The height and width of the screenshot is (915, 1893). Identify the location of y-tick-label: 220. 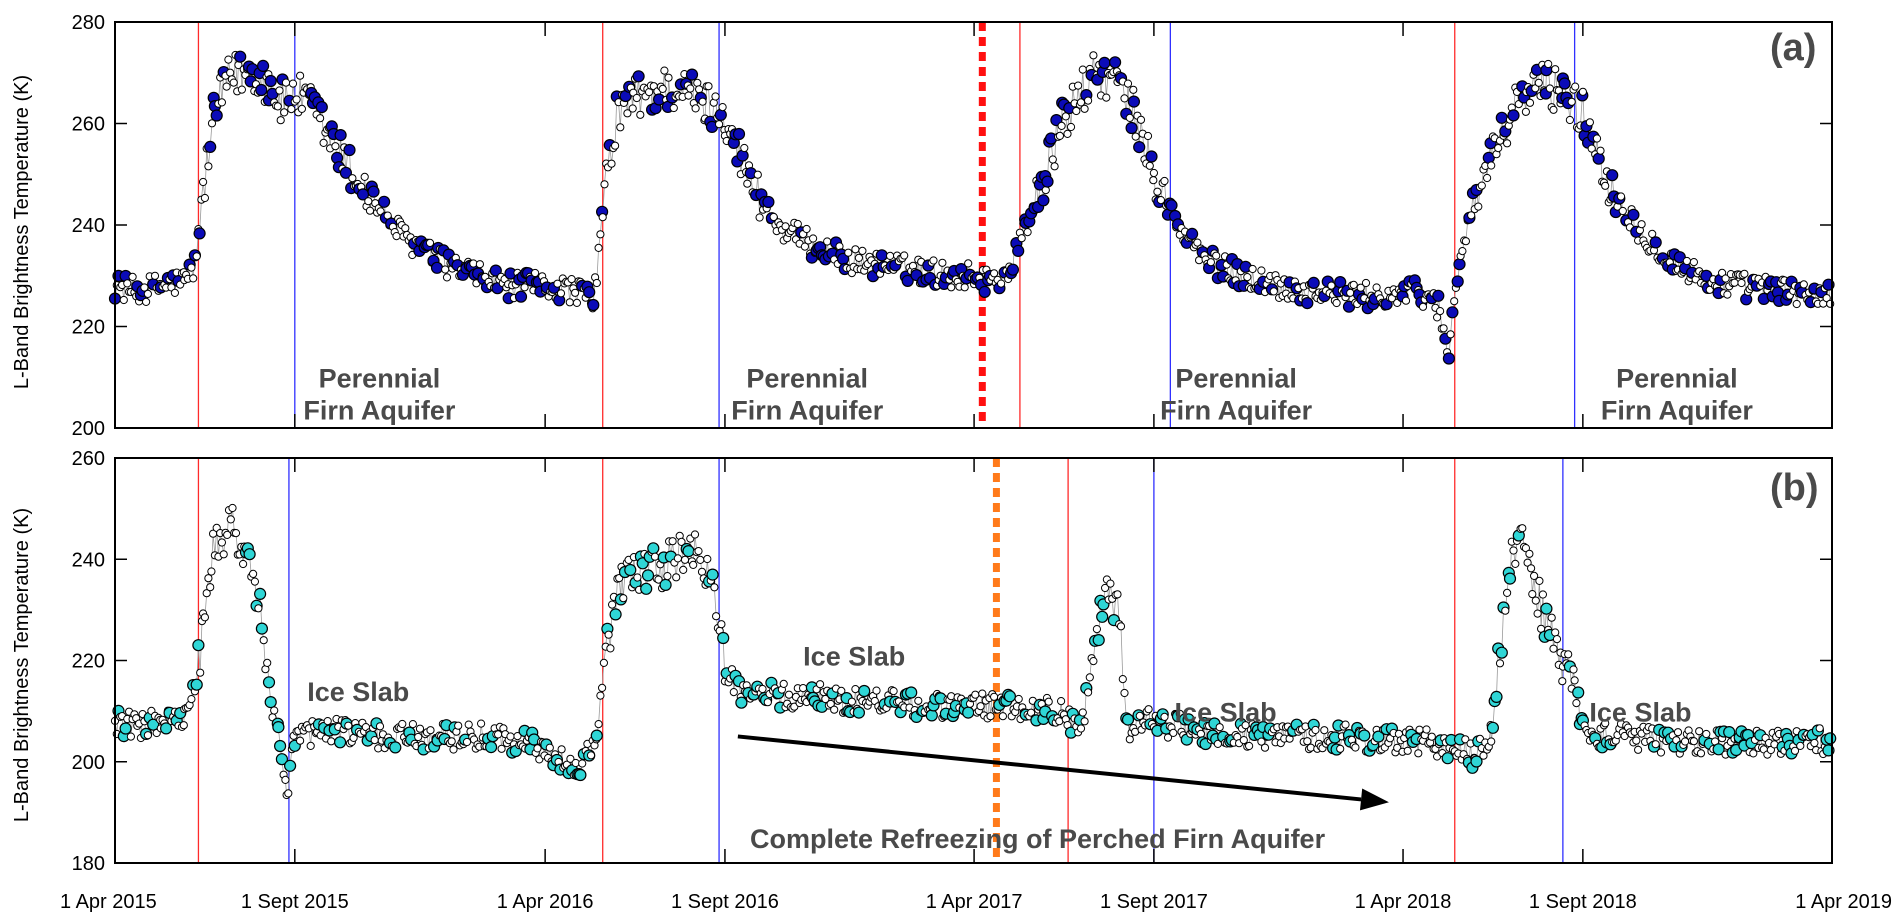
(88, 662).